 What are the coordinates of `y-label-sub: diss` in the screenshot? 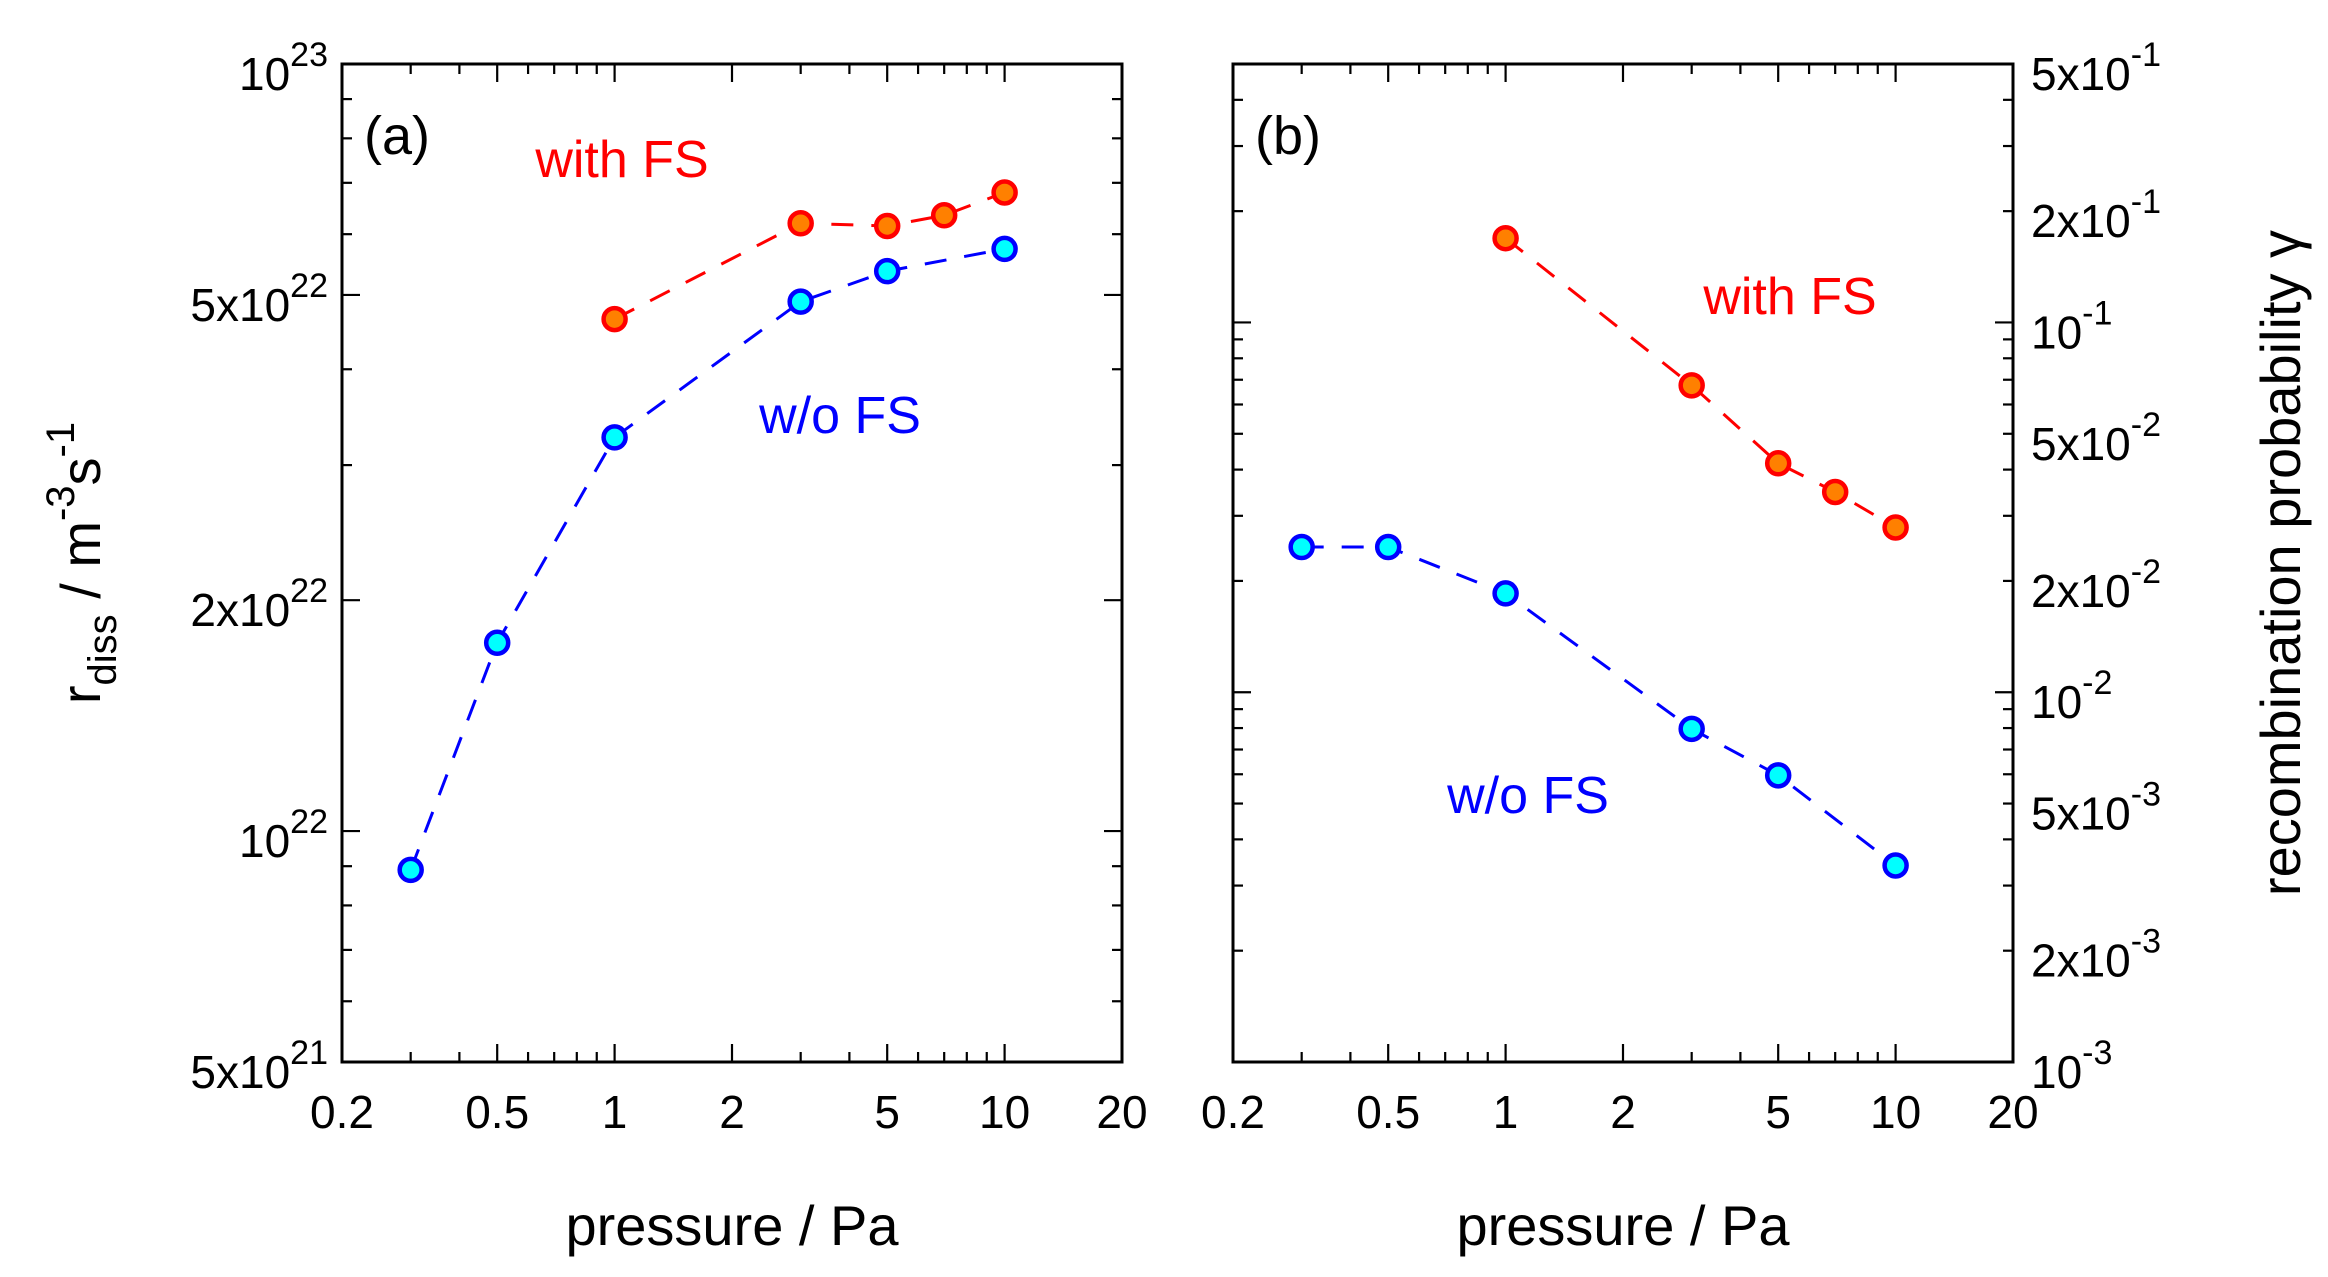 It's located at (103, 649).